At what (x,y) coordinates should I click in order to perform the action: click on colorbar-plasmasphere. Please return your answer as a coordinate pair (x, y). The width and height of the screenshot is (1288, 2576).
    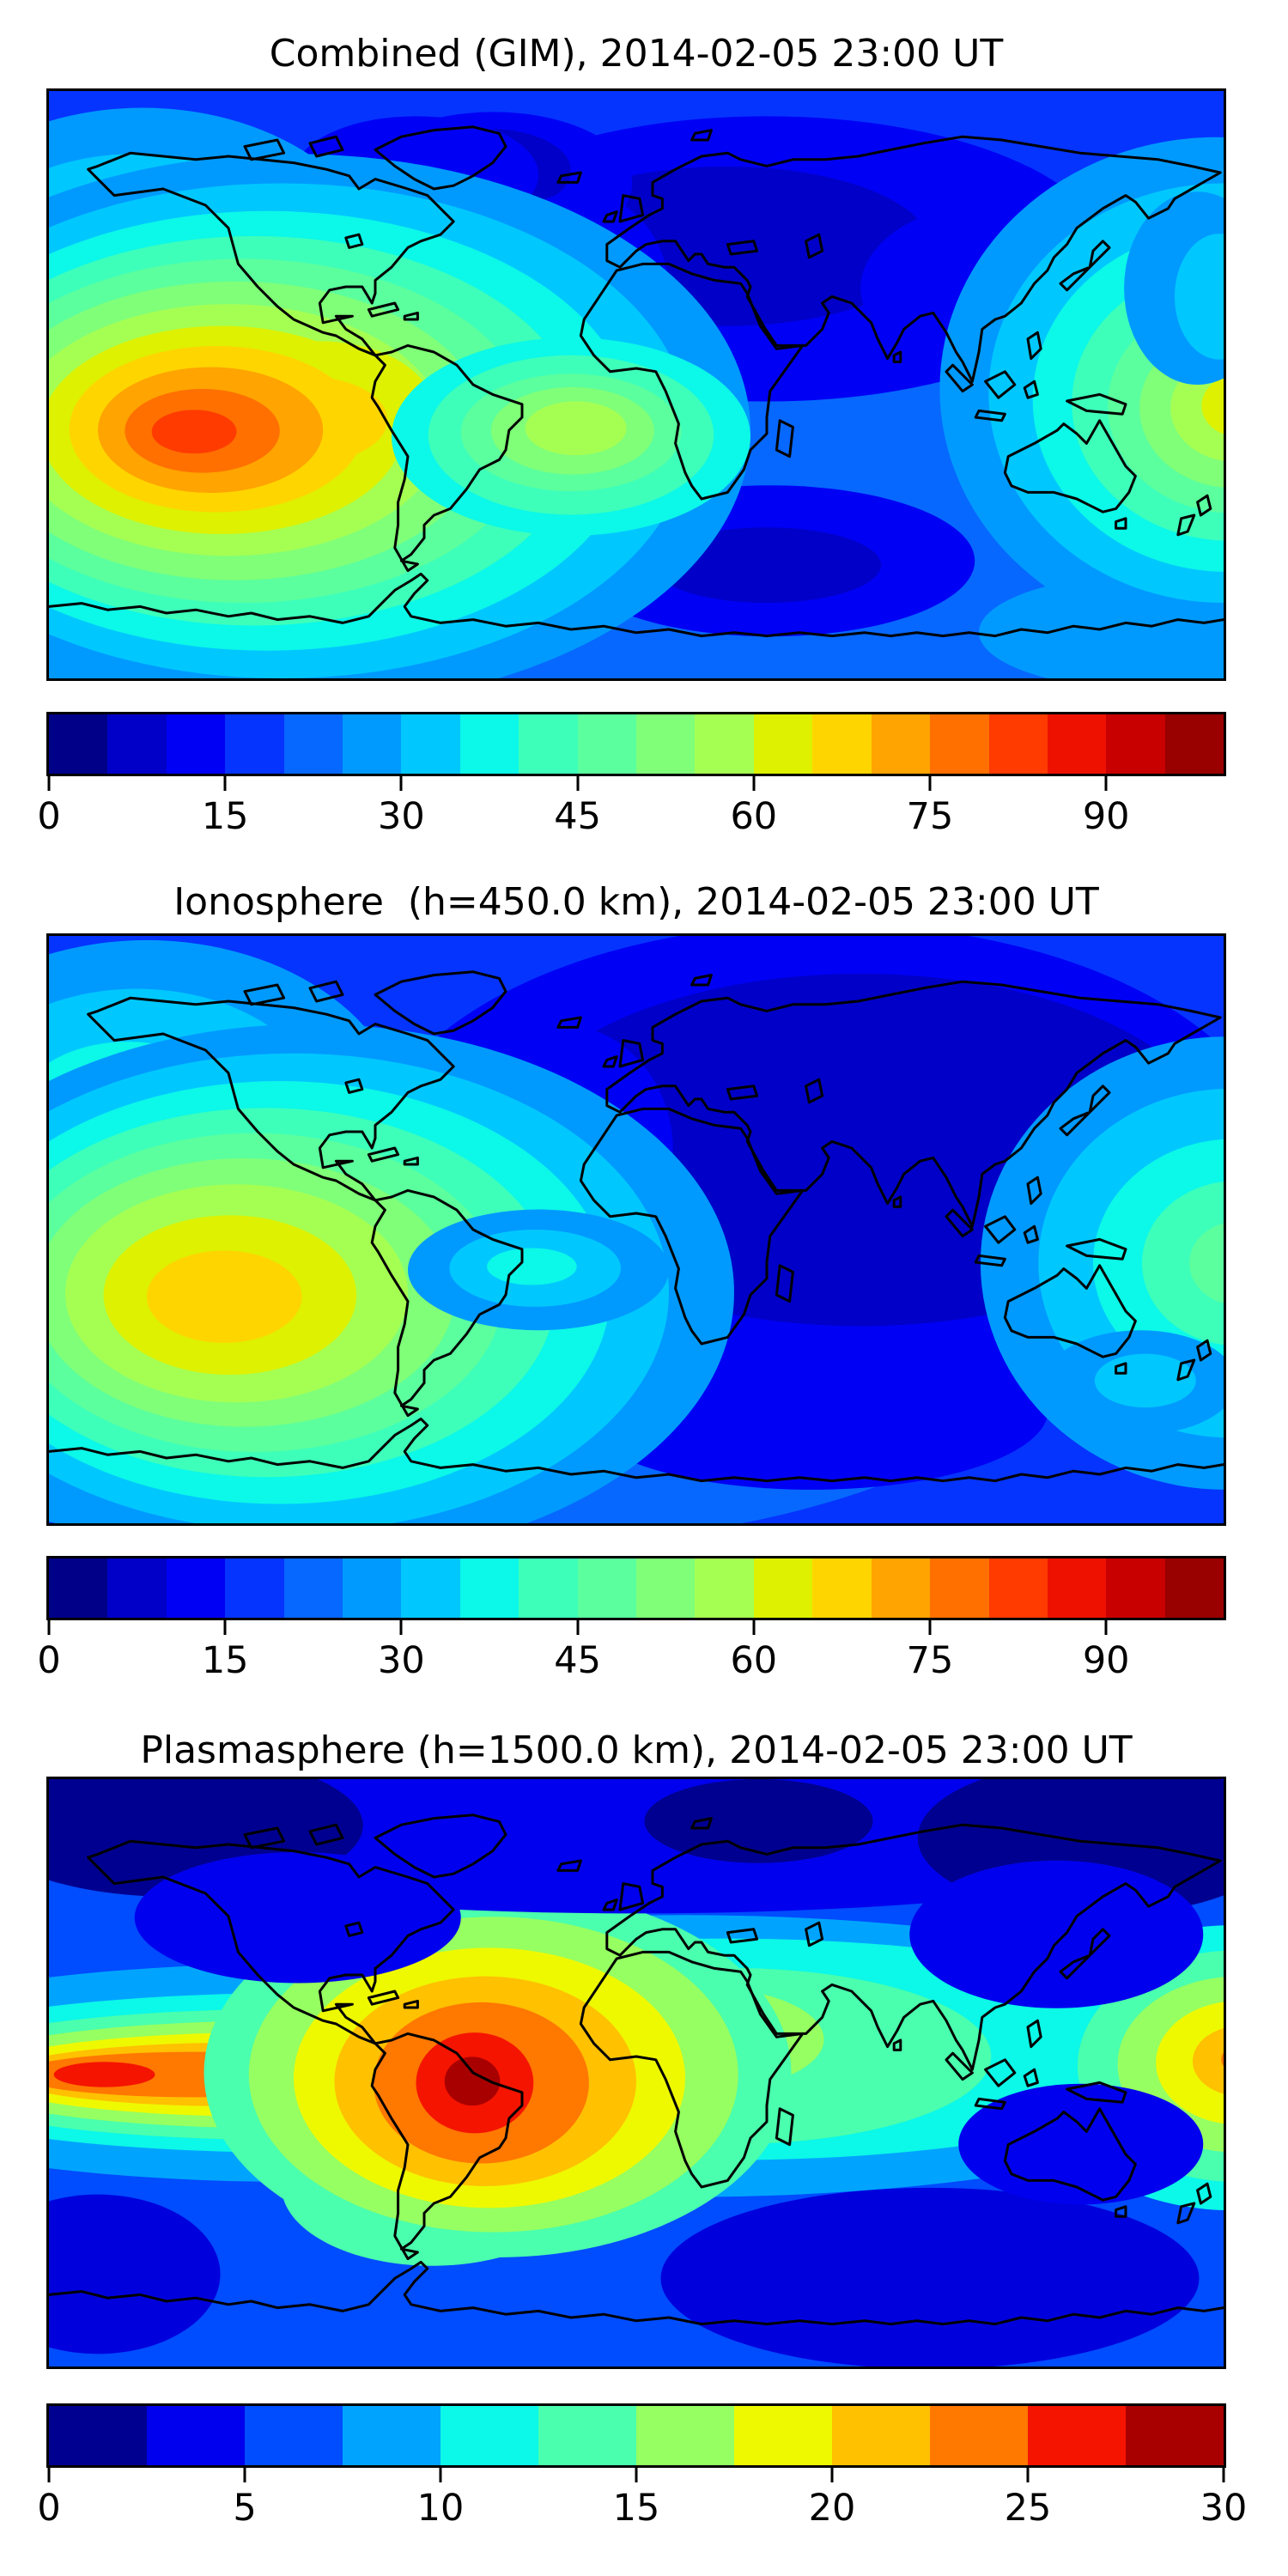
    Looking at the image, I should click on (636, 2435).